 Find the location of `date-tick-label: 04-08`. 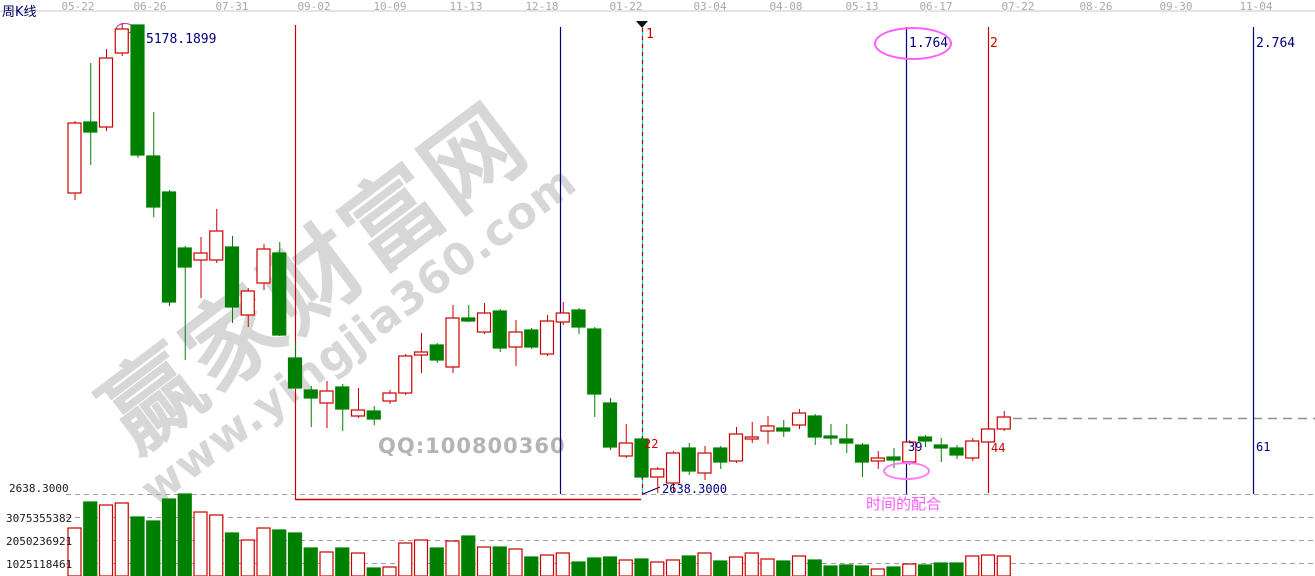

date-tick-label: 04-08 is located at coordinates (786, 6).